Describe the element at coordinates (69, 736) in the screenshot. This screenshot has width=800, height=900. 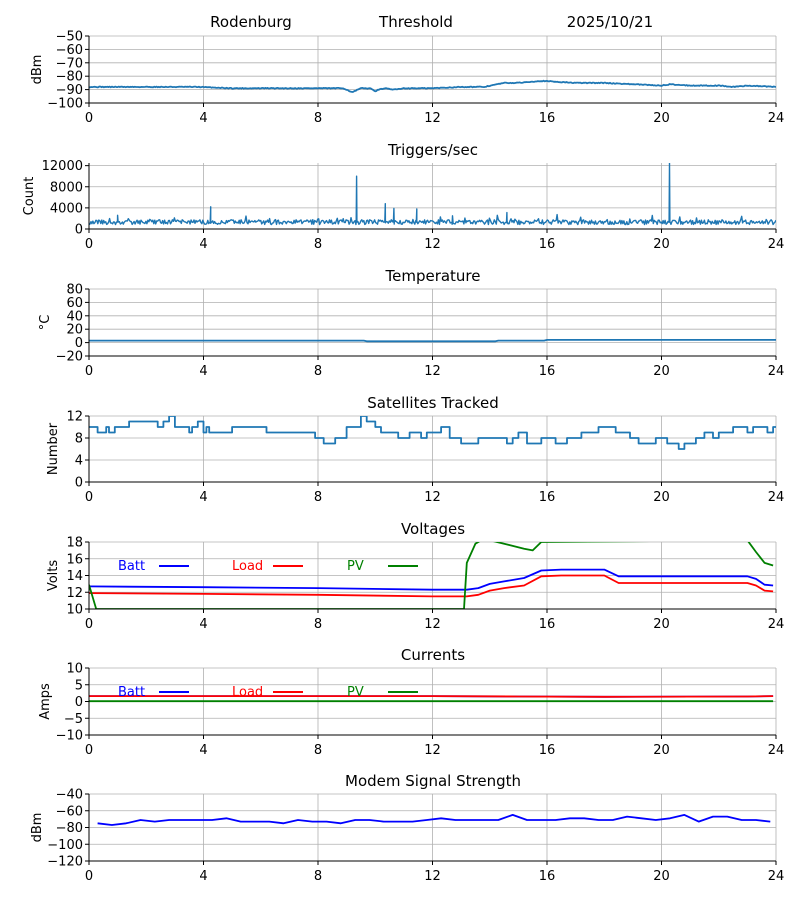
I see `y-tick-label: −10` at that location.